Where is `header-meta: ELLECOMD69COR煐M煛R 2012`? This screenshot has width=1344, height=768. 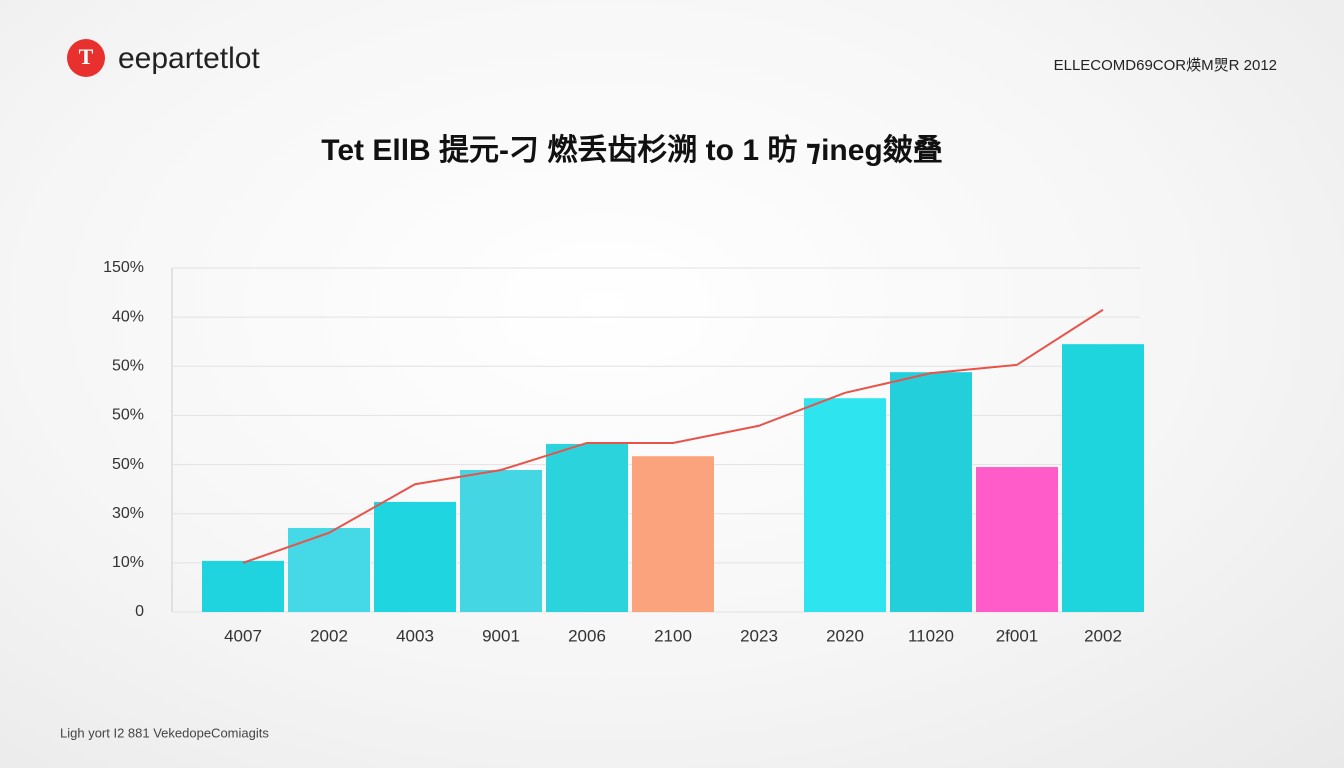
header-meta: ELLECOMD69COR煐M煛R 2012 is located at coordinates (1165, 65).